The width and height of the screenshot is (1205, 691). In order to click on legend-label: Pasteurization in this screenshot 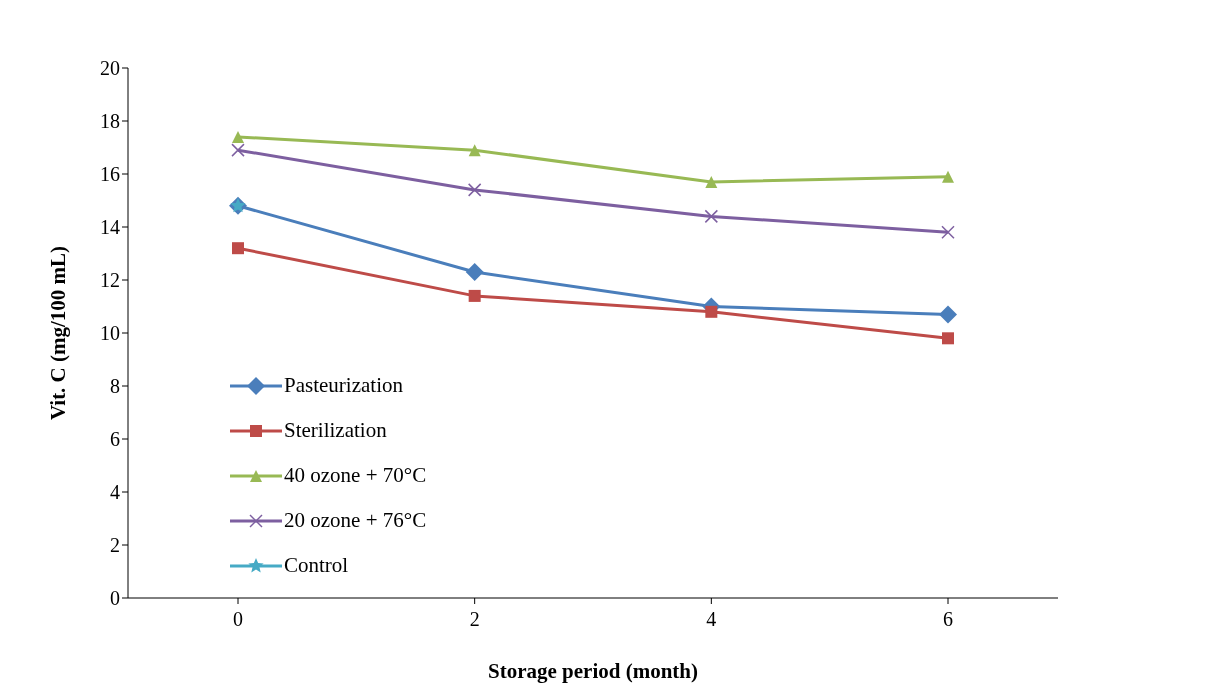, I will do `click(343, 385)`.